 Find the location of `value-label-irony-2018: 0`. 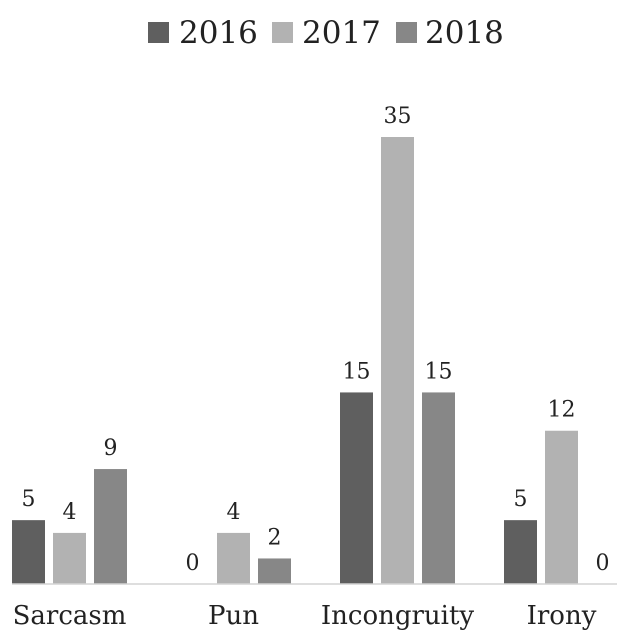

value-label-irony-2018: 0 is located at coordinates (603, 563).